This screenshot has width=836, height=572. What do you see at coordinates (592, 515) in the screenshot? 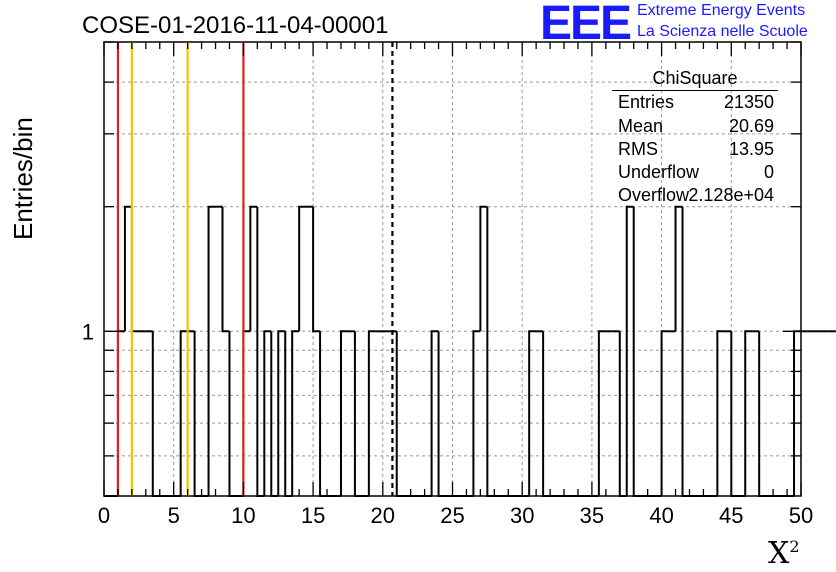
I see `x-tick-label: 35` at bounding box center [592, 515].